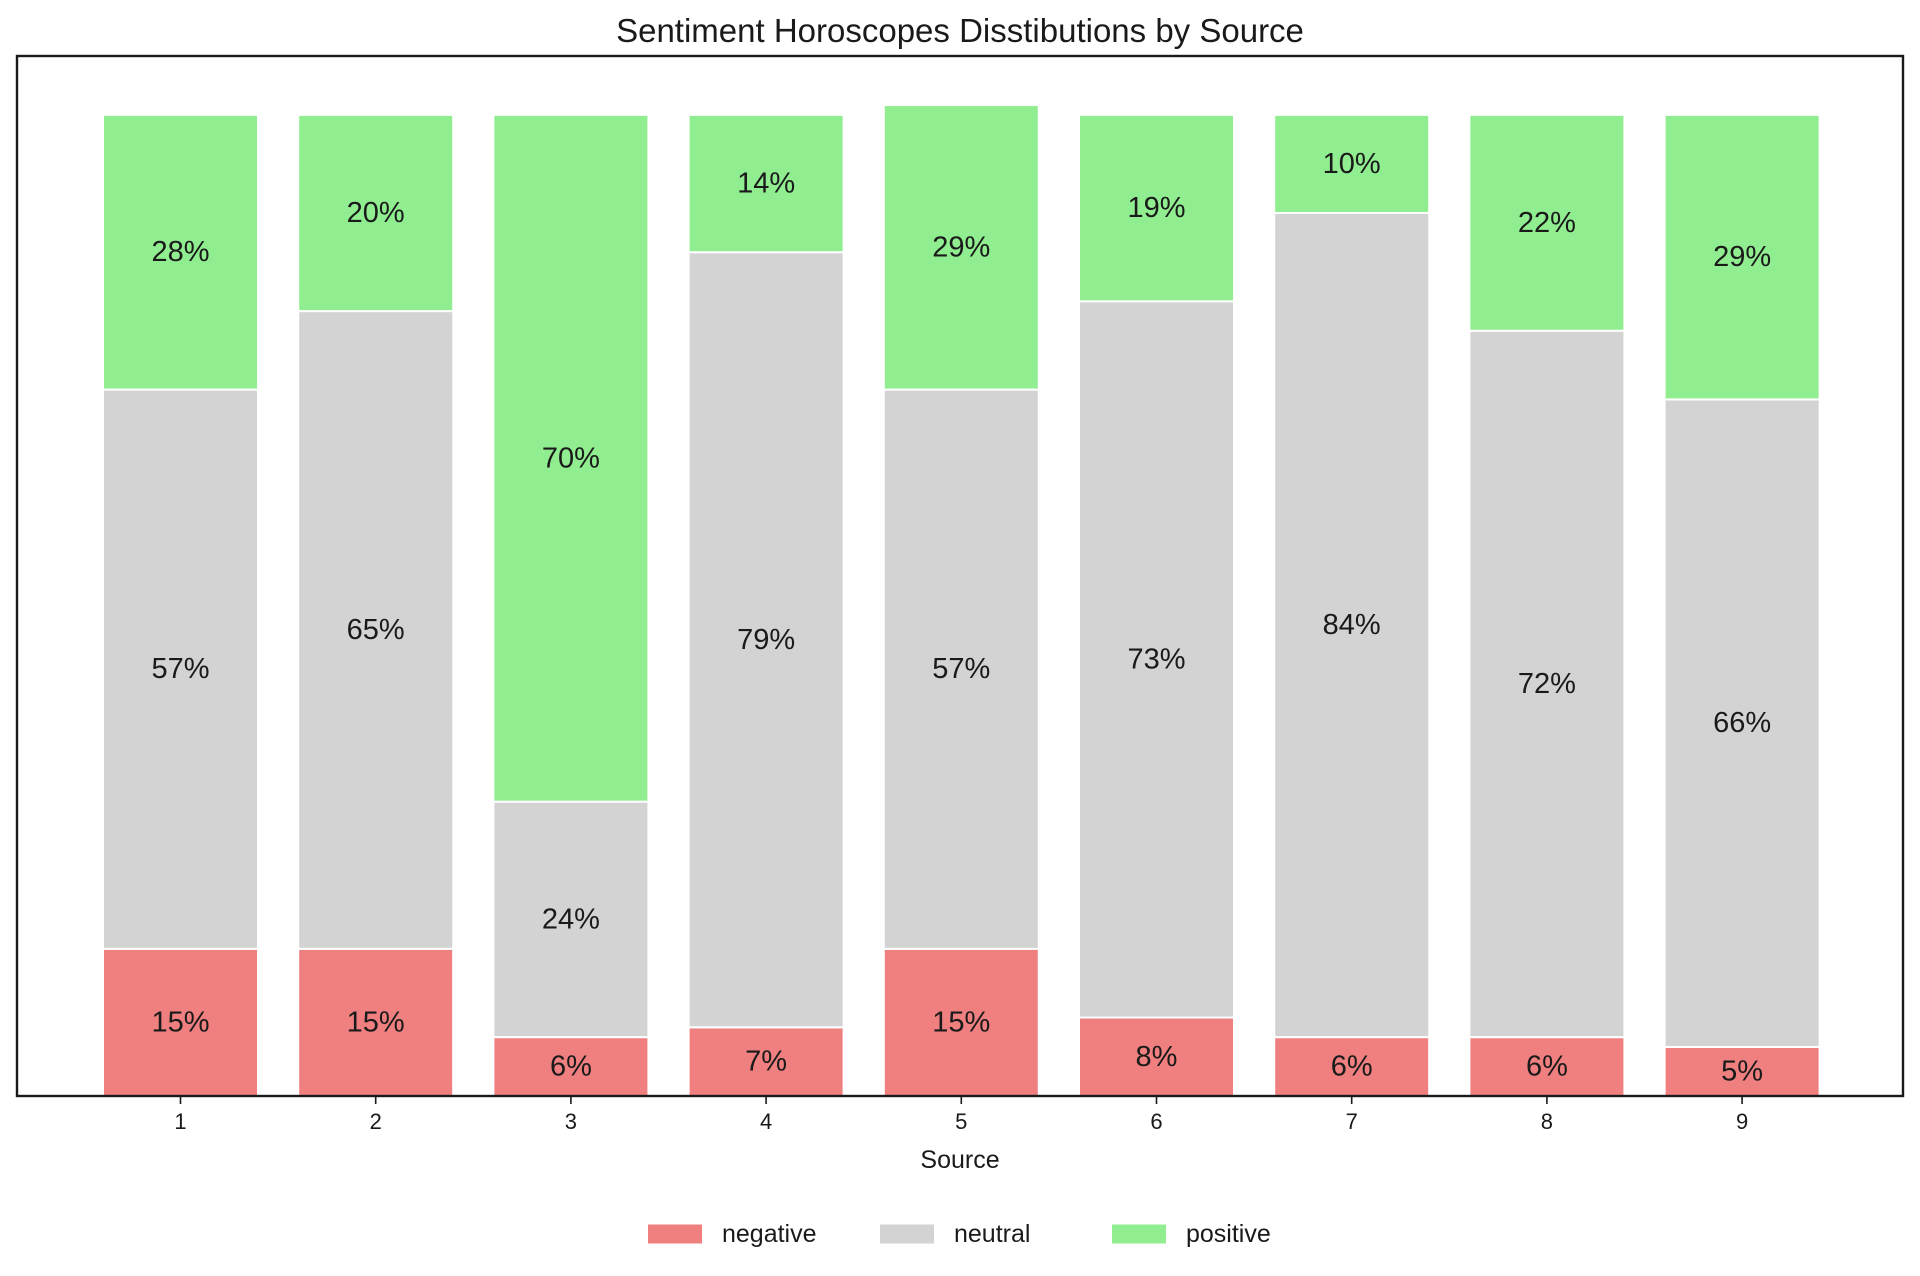 Image resolution: width=1920 pixels, height=1276 pixels. I want to click on data-label-negative-source-1: 15%, so click(180, 1022).